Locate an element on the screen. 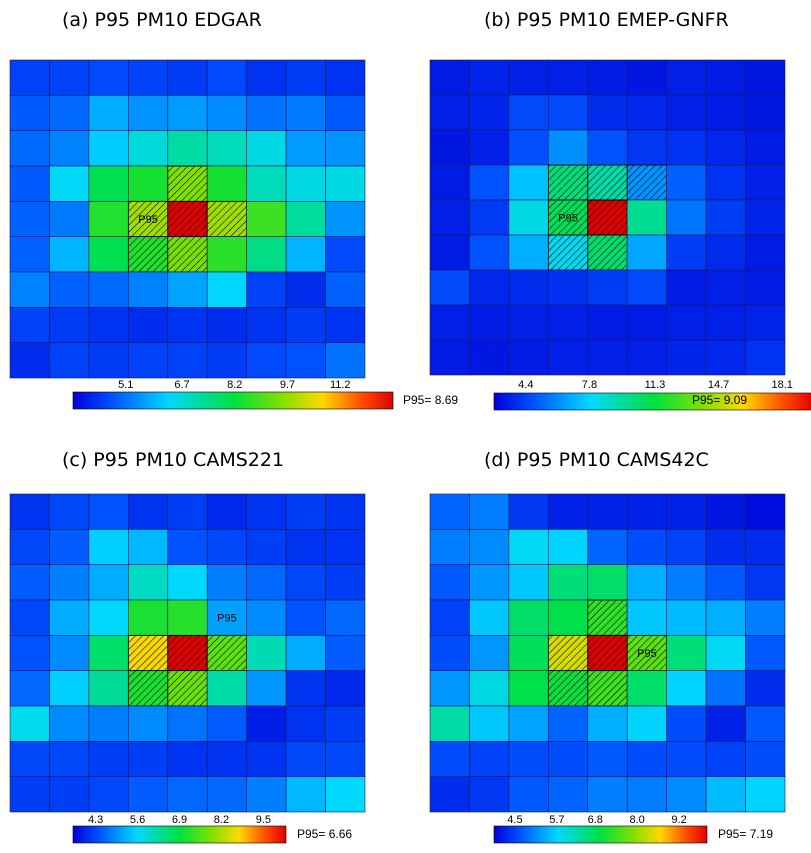 The image size is (811, 853). colorbar-tick-label: 6.9 is located at coordinates (179, 820).